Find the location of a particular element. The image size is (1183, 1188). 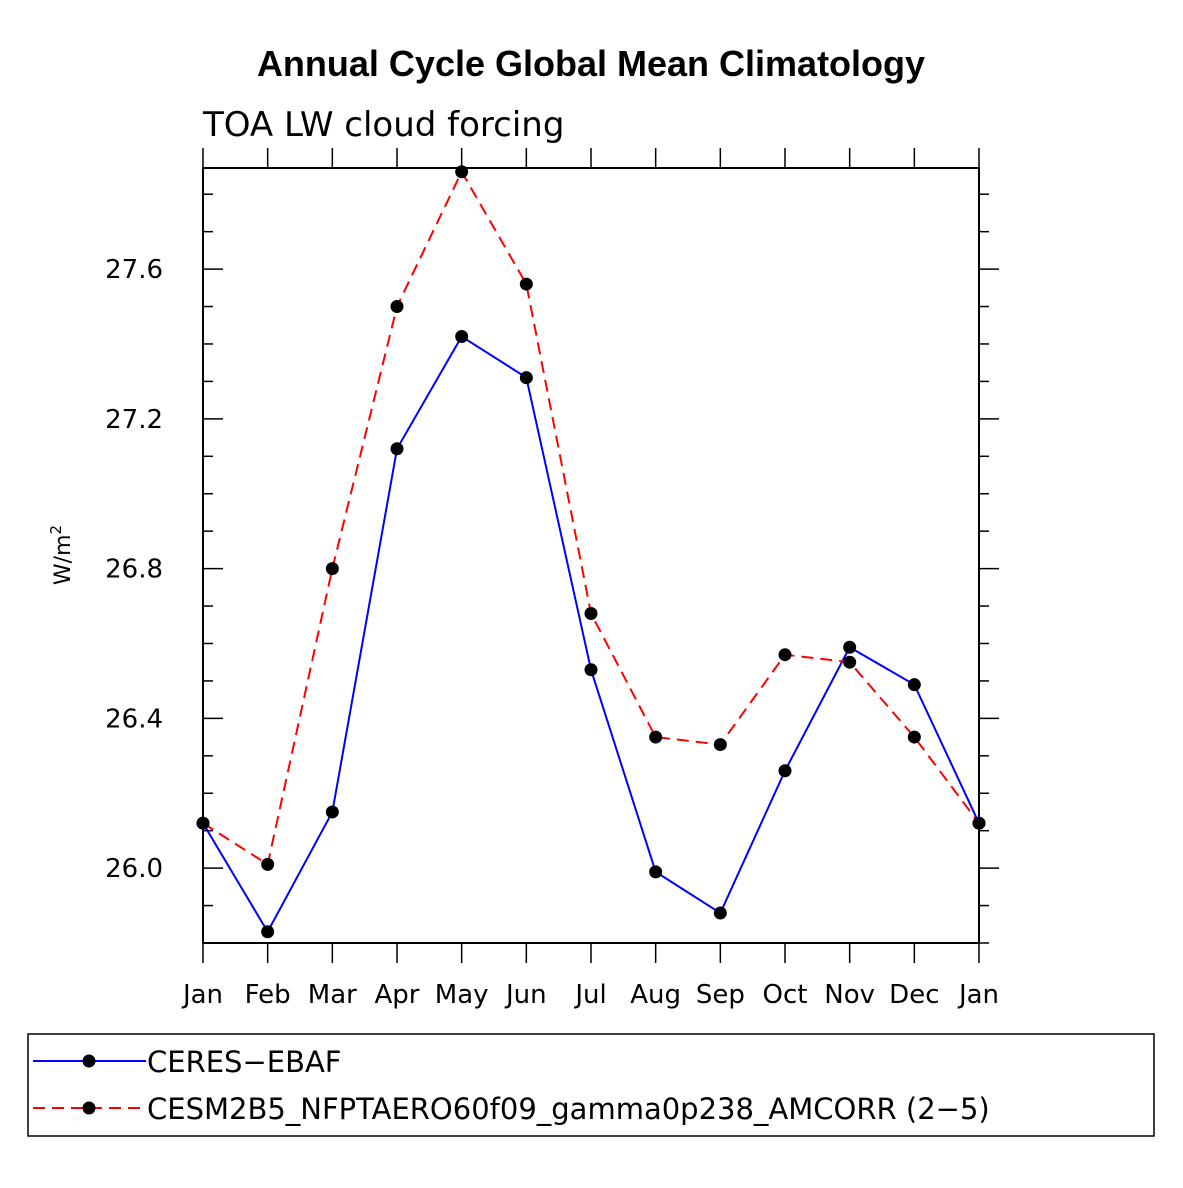

y-tick-label: 26.8 is located at coordinates (134, 570).